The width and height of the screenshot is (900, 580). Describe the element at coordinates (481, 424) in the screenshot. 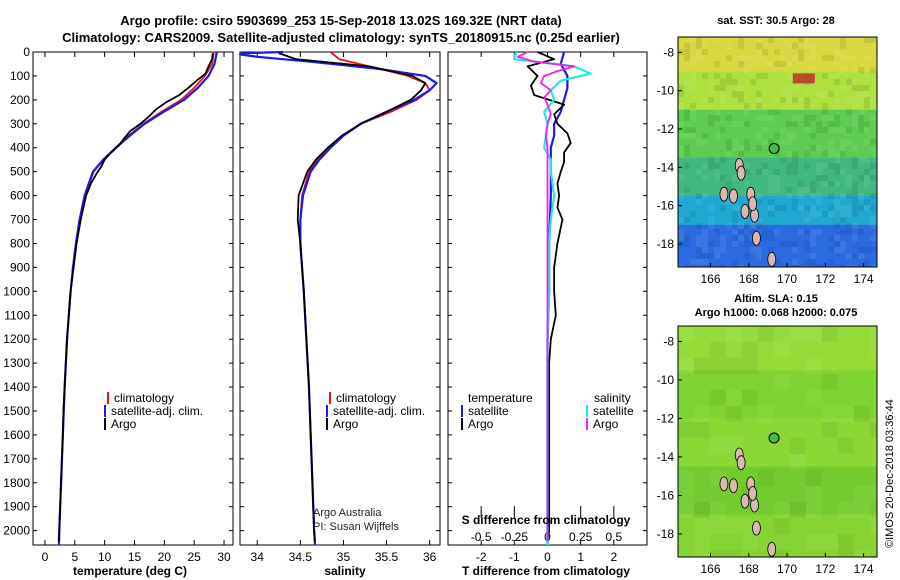

I see `legend-label-t-argo: Argo` at that location.